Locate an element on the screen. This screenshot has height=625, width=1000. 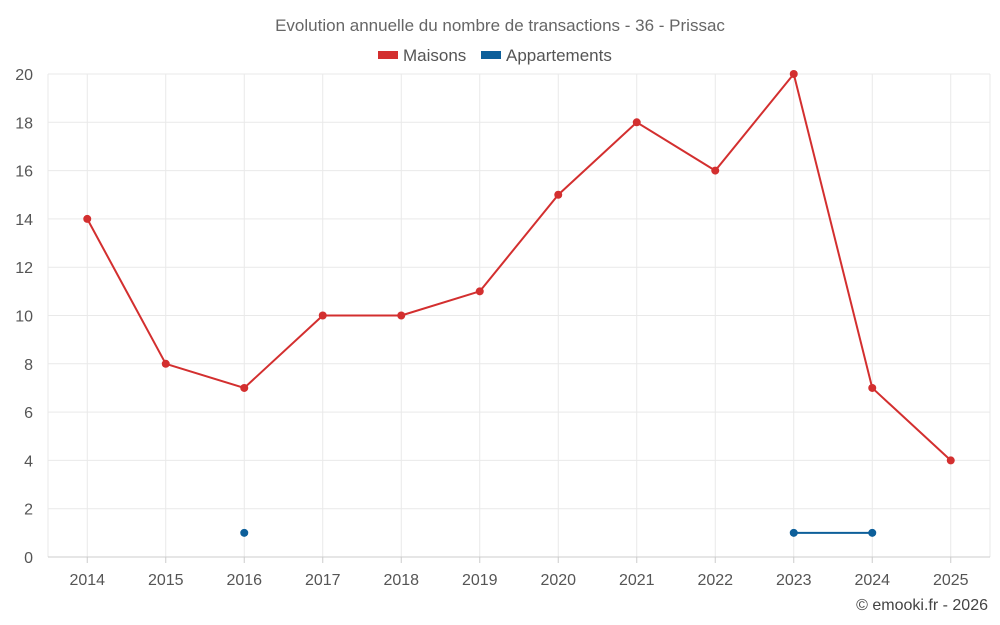
x-tick-label: 2018 is located at coordinates (401, 580).